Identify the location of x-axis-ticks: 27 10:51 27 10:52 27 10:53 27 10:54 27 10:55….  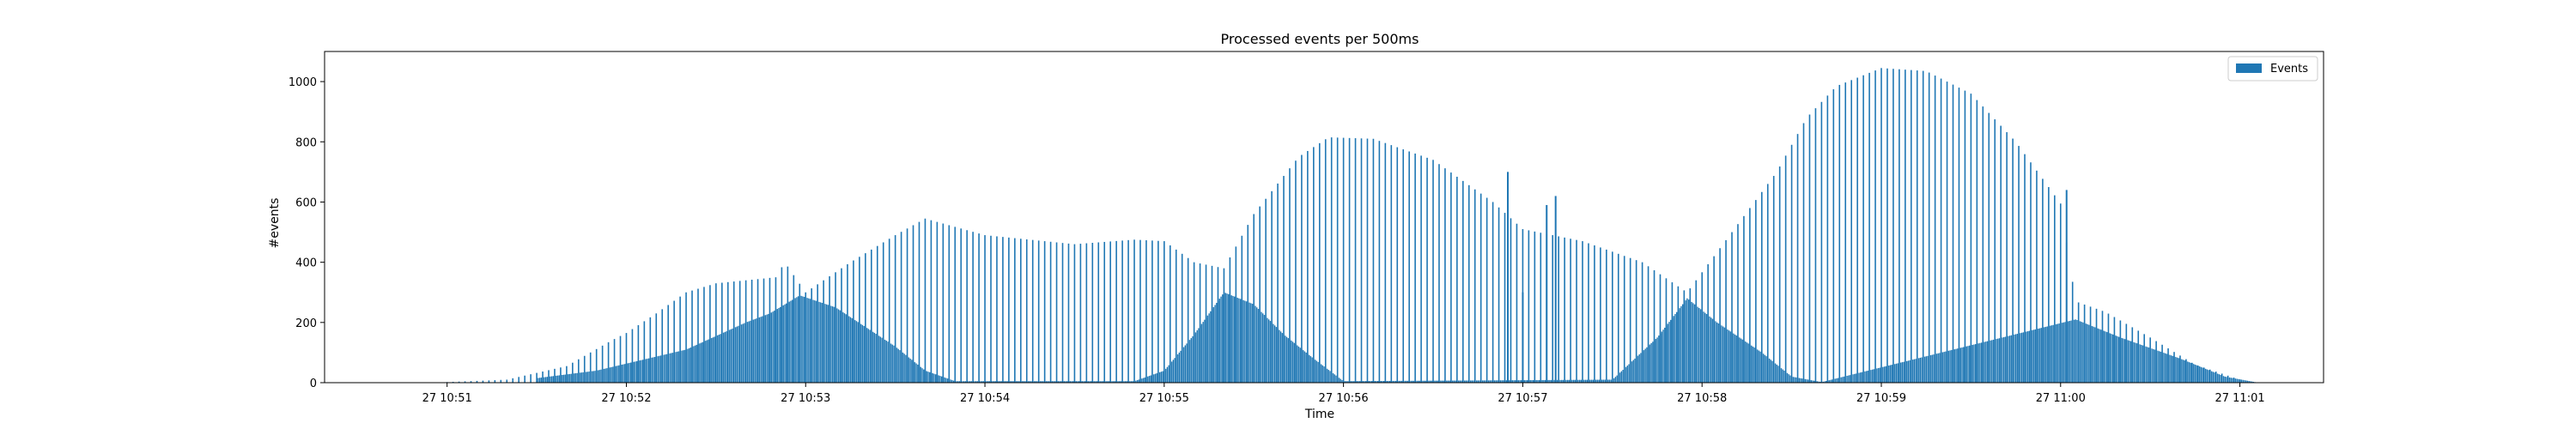
(1343, 394).